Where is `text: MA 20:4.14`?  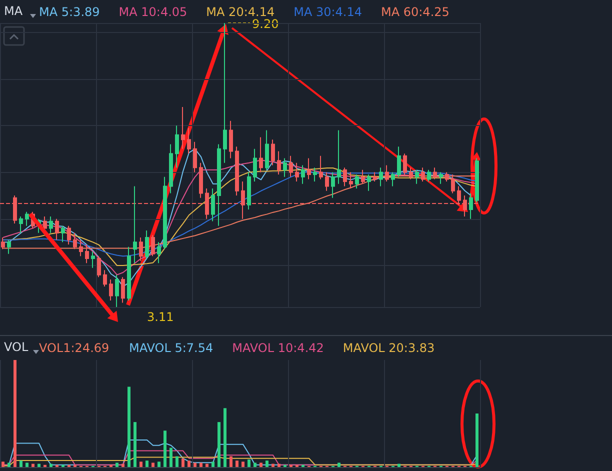 text: MA 20:4.14 is located at coordinates (240, 12).